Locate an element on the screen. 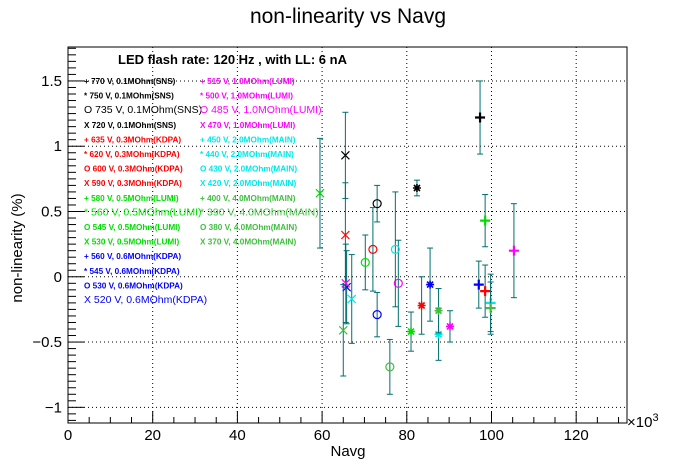  legend-entry: O 735 V, 0.1MOhm(SNS) is located at coordinates (143, 110).